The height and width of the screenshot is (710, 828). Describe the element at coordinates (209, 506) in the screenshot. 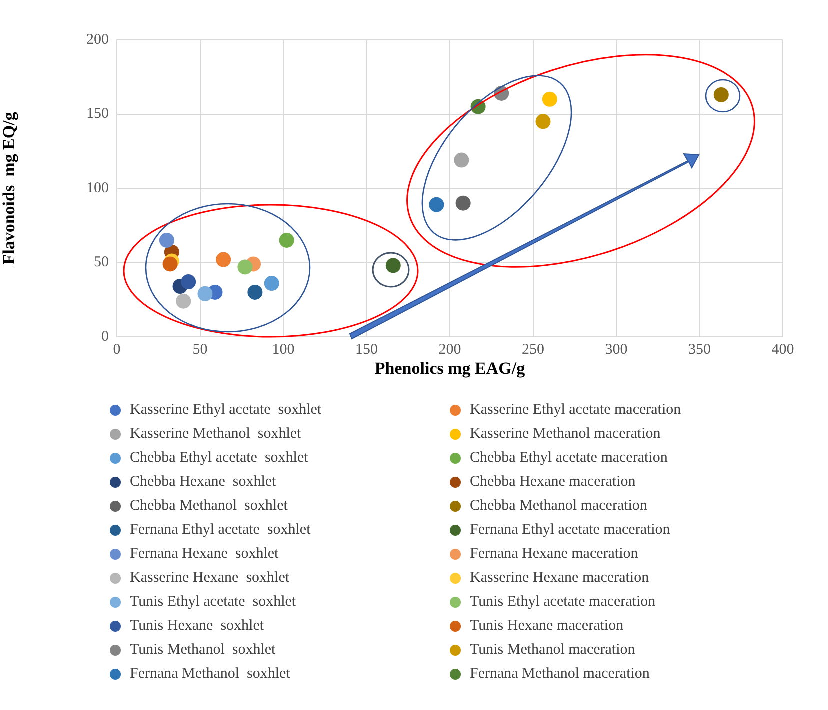

I see `legend-label: Chebba Methanol soxhlet` at that location.